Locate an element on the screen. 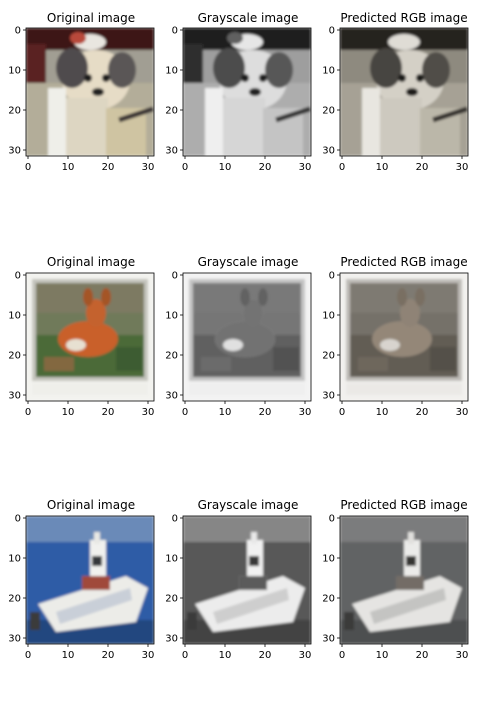 The image size is (490, 720). image-panel-grayscale-deer is located at coordinates (247, 337).